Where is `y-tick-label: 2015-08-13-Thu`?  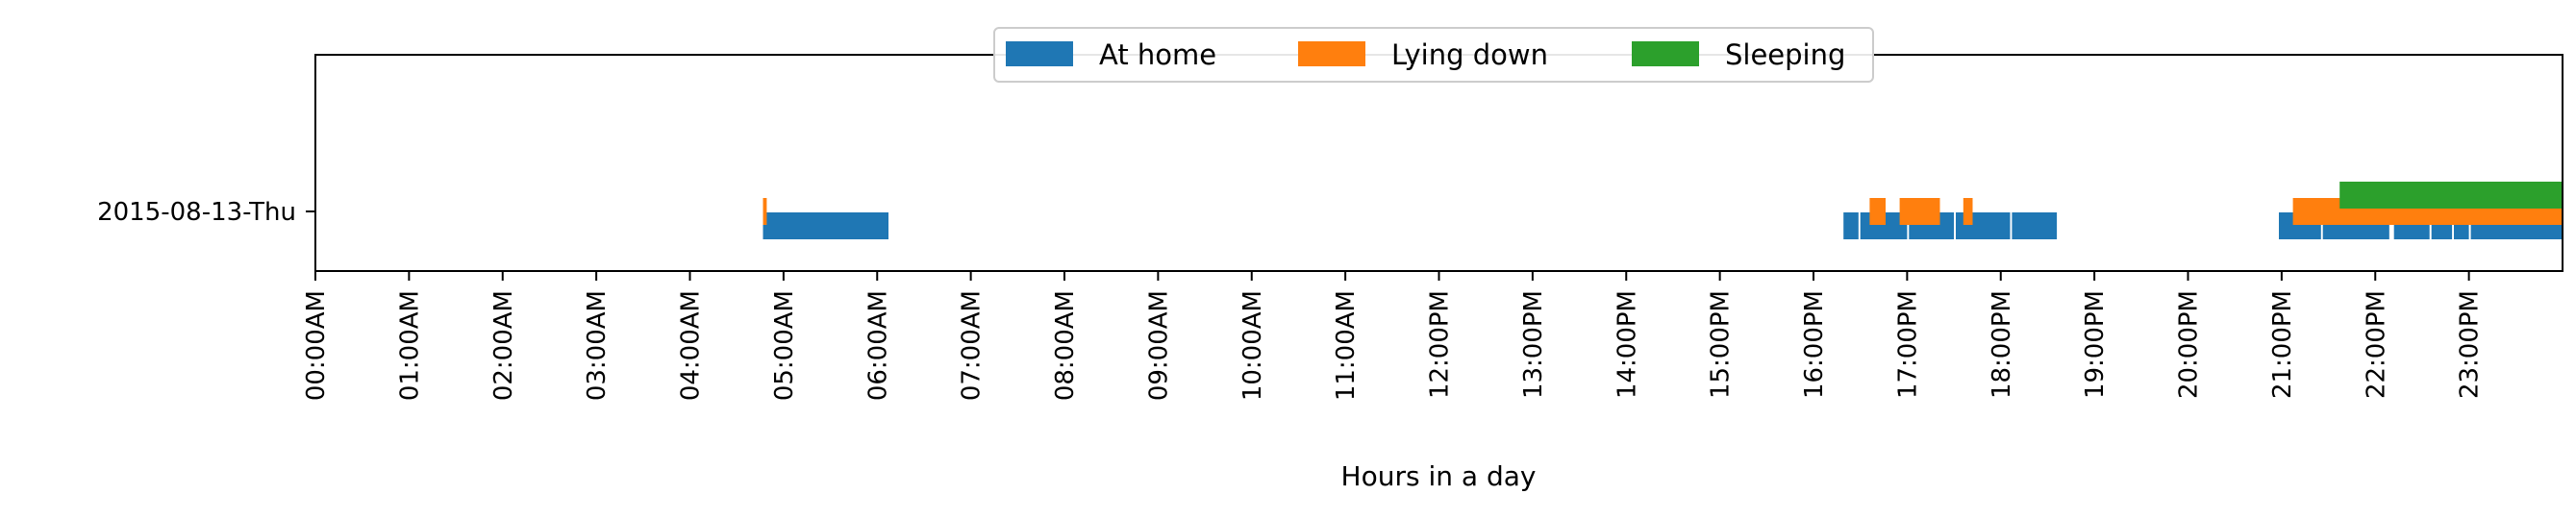 y-tick-label: 2015-08-13-Thu is located at coordinates (196, 212).